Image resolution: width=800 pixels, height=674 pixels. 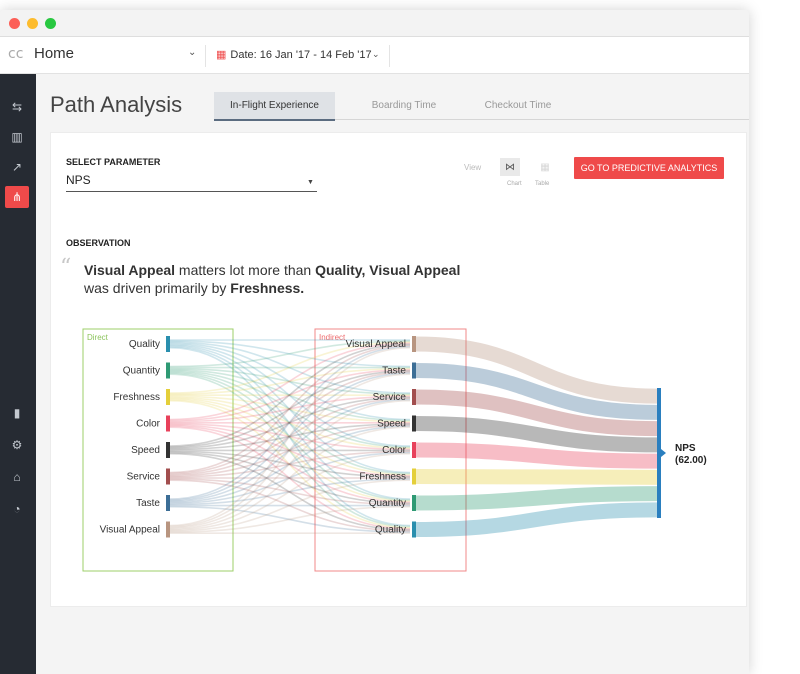 What do you see at coordinates (542, 184) in the screenshot?
I see `table-view-label: Table` at bounding box center [542, 184].